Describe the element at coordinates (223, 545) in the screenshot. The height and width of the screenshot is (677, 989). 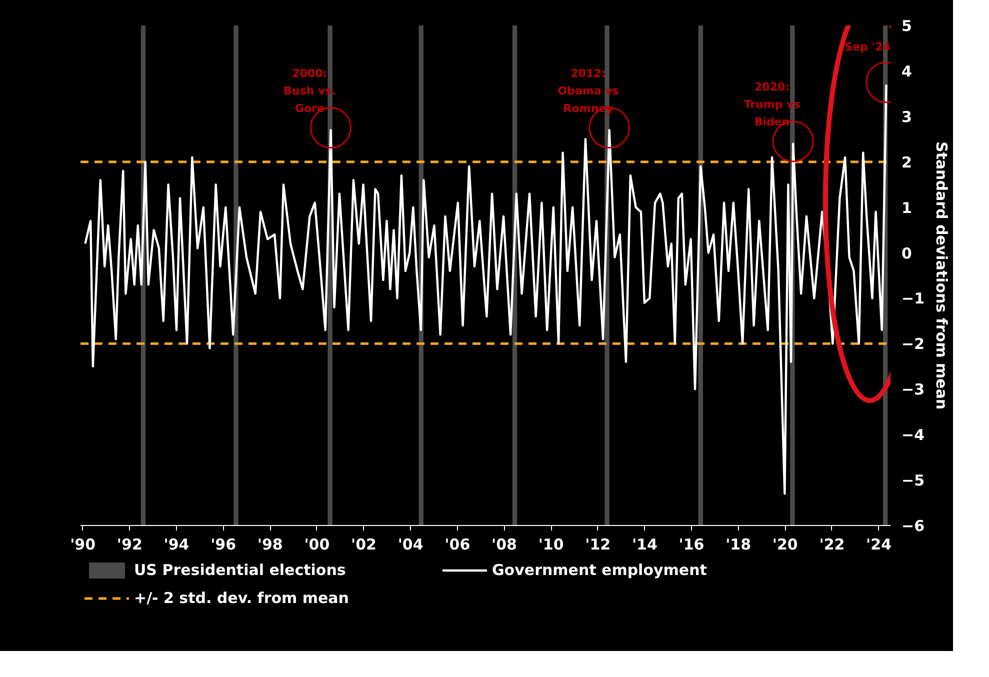
I see `x-tick-label: '96` at that location.